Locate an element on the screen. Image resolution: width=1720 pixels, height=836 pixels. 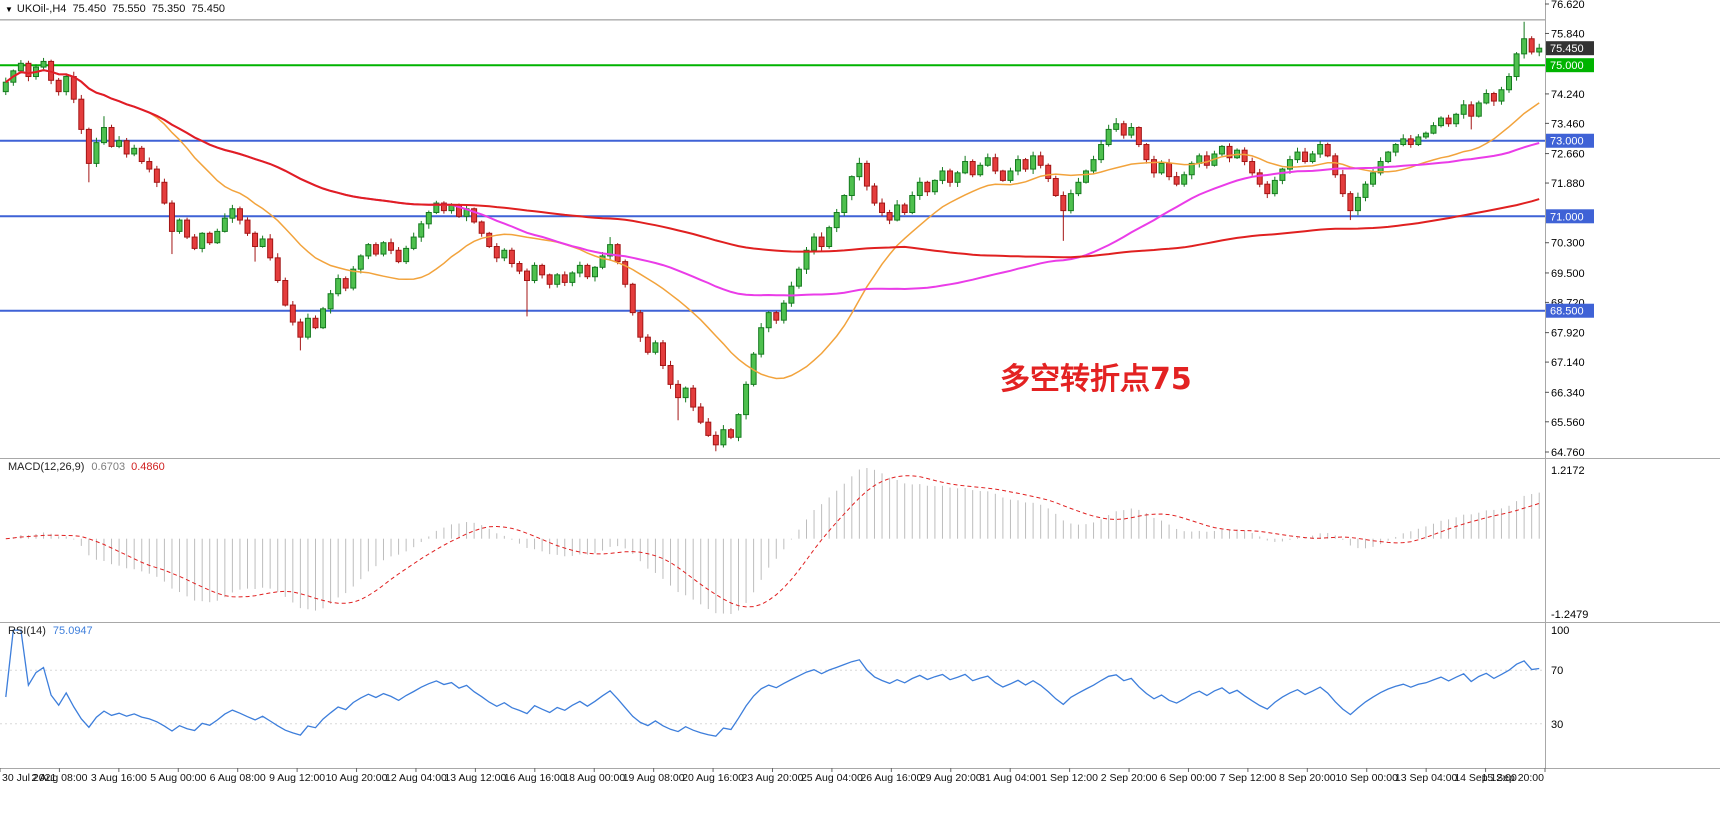
macd-name: MACD(12,26,9) is located at coordinates (46, 467).